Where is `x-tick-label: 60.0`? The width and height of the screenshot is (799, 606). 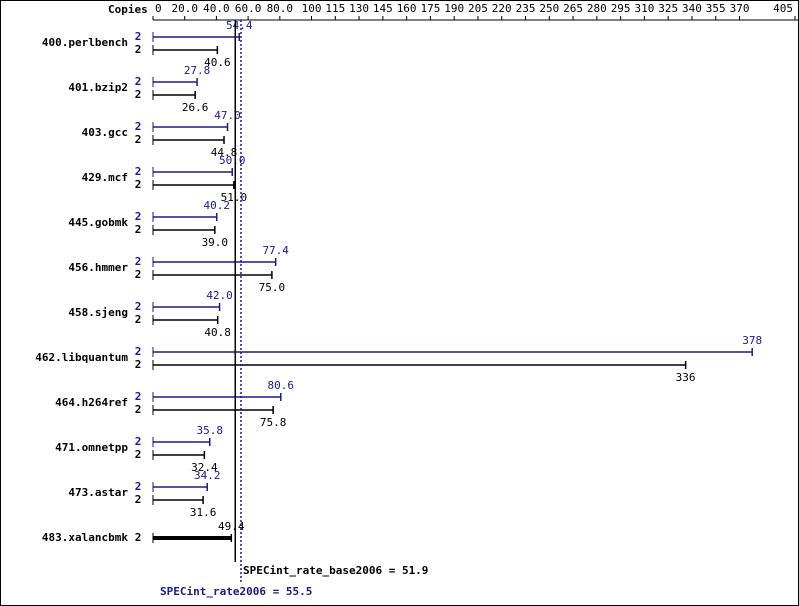
x-tick-label: 60.0 is located at coordinates (248, 8).